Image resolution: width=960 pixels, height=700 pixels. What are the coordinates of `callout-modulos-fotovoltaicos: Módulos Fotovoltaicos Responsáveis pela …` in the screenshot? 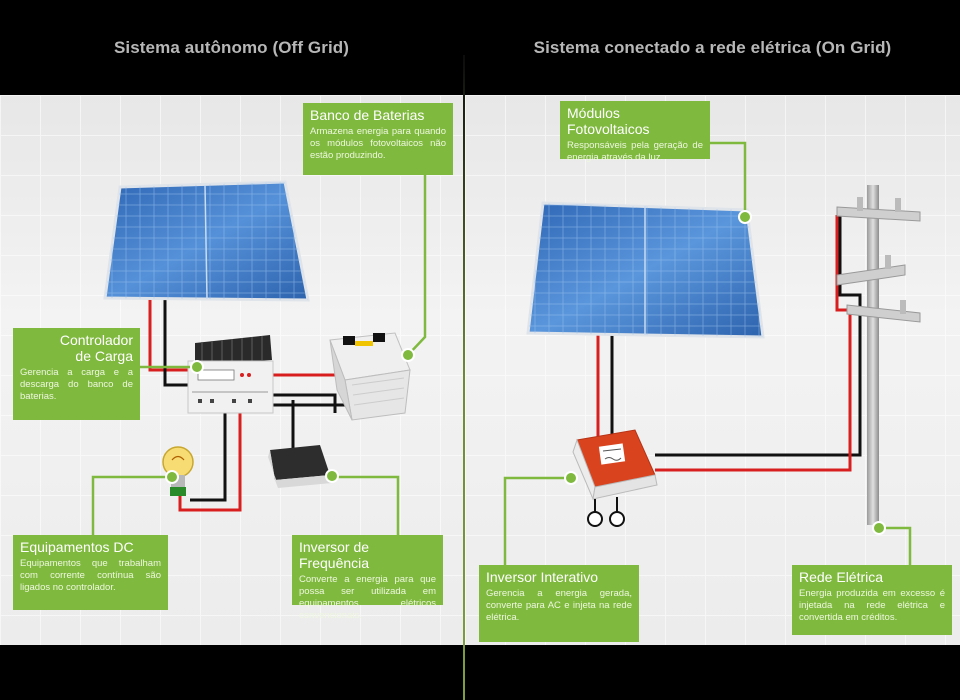 It's located at (635, 132).